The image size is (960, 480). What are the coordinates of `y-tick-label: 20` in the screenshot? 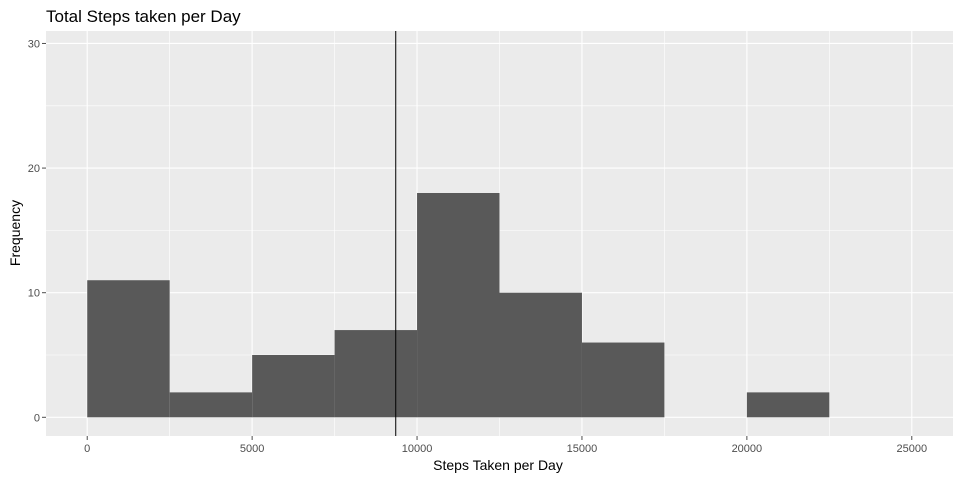 It's located at (34, 169).